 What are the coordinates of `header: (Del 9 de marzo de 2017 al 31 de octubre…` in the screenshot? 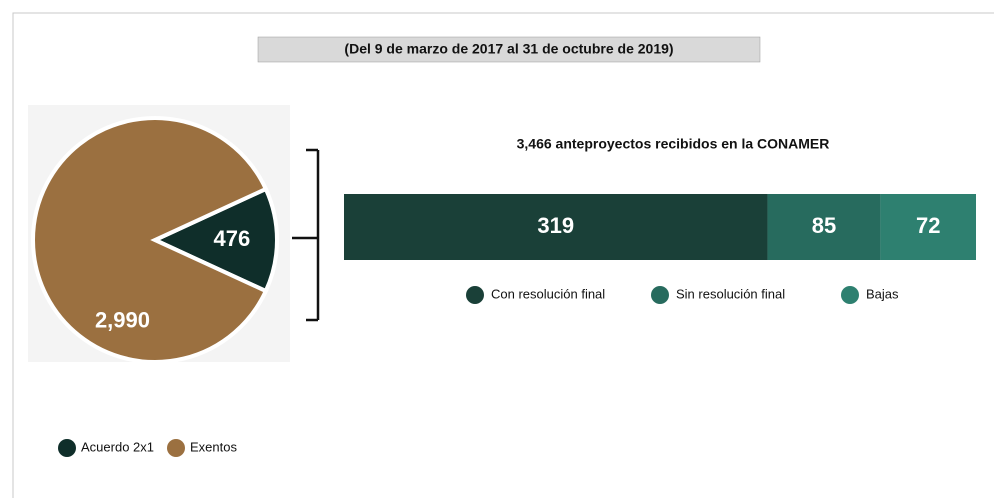 It's located at (508, 49).